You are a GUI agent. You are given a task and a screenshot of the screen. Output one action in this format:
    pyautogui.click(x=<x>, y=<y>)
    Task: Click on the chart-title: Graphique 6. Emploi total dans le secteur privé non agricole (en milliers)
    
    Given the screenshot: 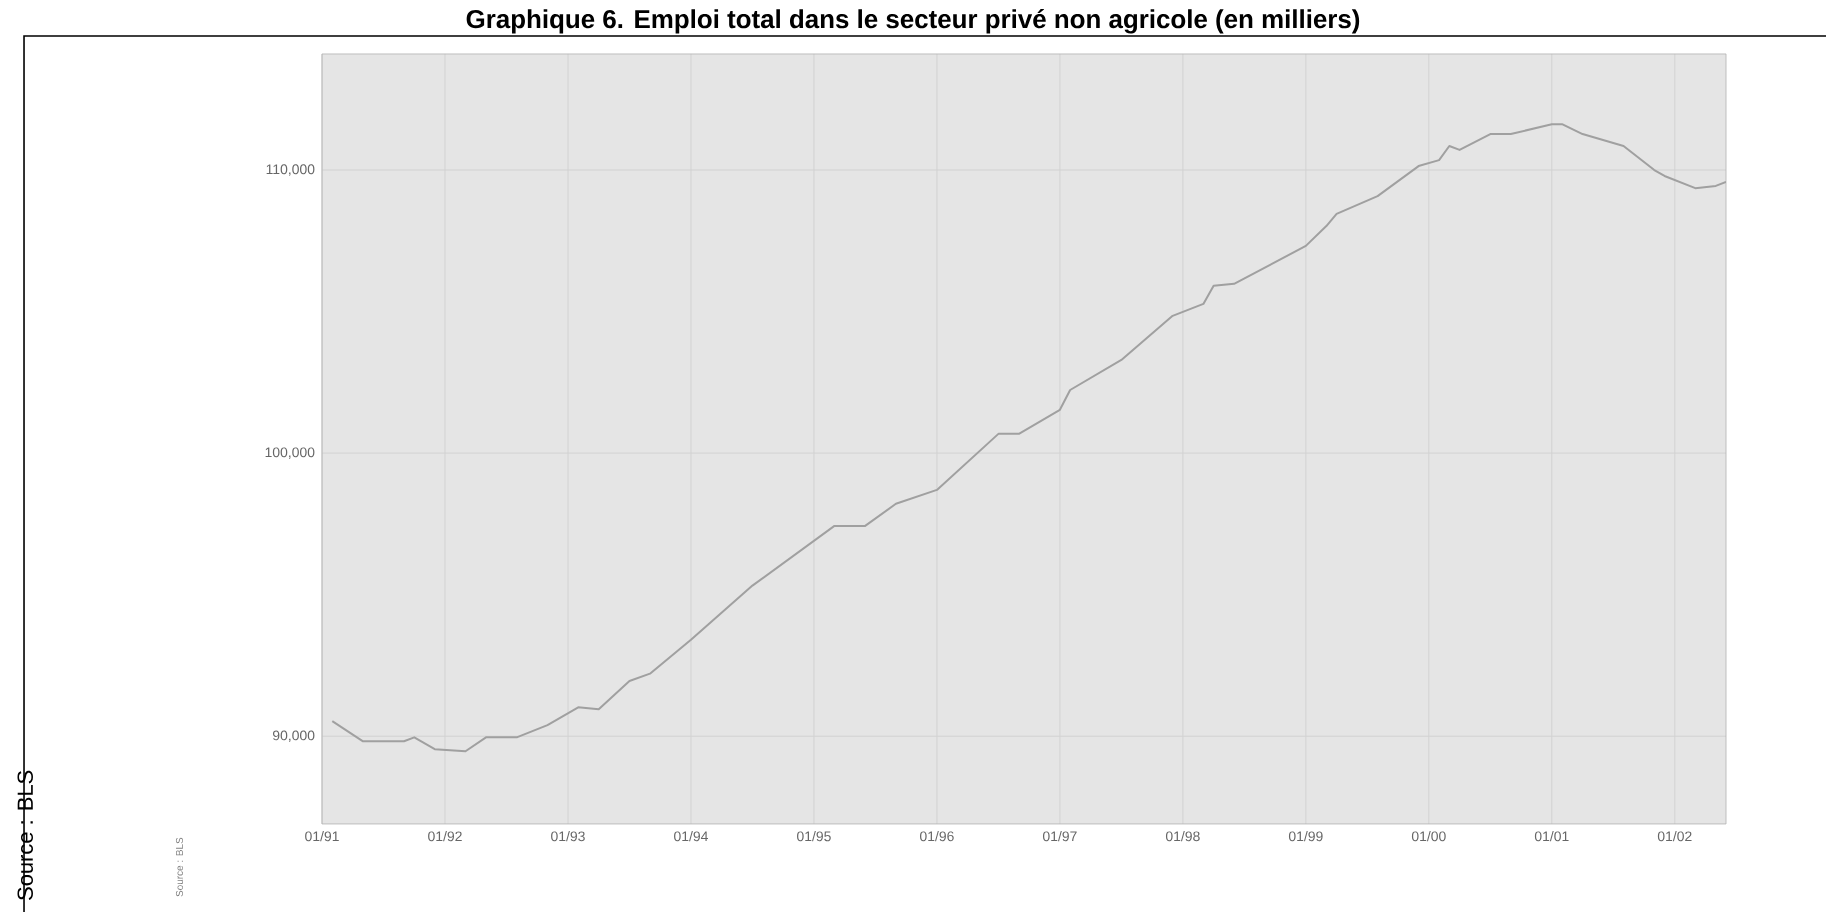 What is the action you would take?
    pyautogui.click(x=913, y=21)
    